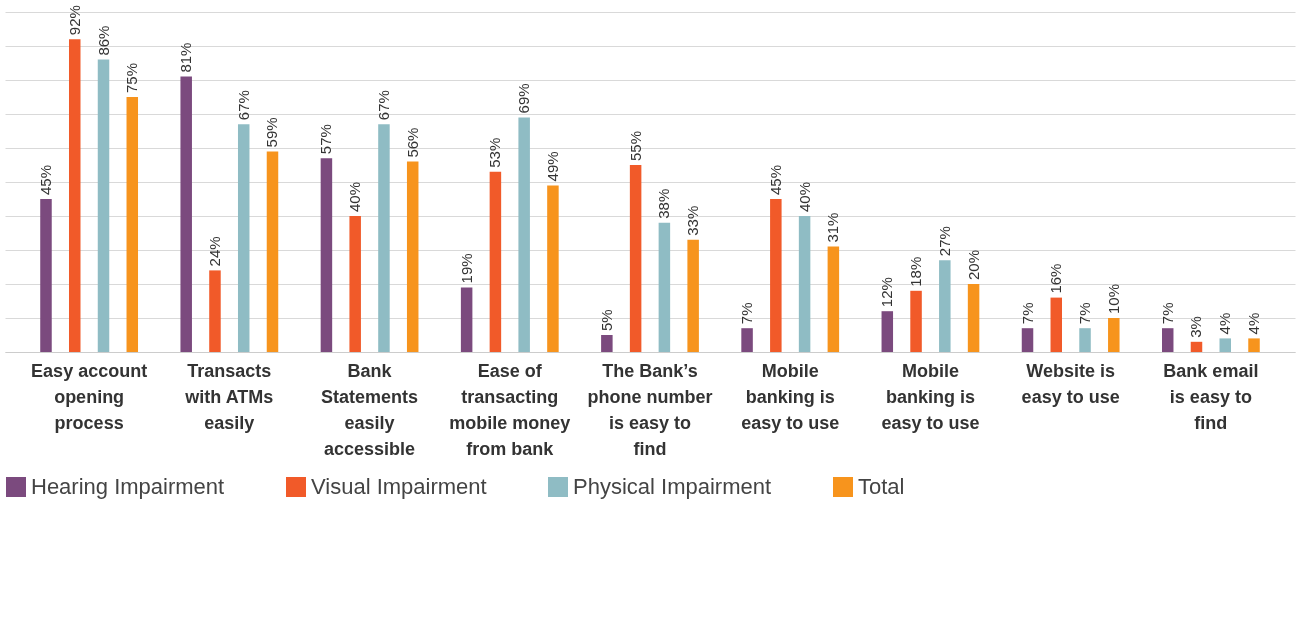 The image size is (1315, 630). Describe the element at coordinates (370, 409) in the screenshot. I see `x-tick-label: Bank Statements easily accessible` at that location.